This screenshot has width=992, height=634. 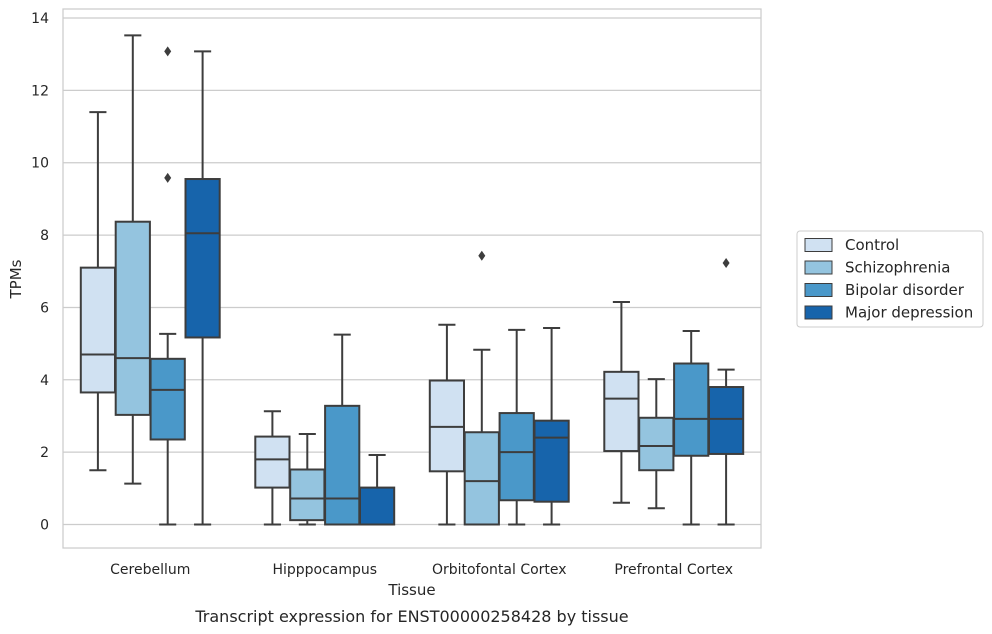 What do you see at coordinates (40, 91) in the screenshot?
I see `y-tick-label: 12` at bounding box center [40, 91].